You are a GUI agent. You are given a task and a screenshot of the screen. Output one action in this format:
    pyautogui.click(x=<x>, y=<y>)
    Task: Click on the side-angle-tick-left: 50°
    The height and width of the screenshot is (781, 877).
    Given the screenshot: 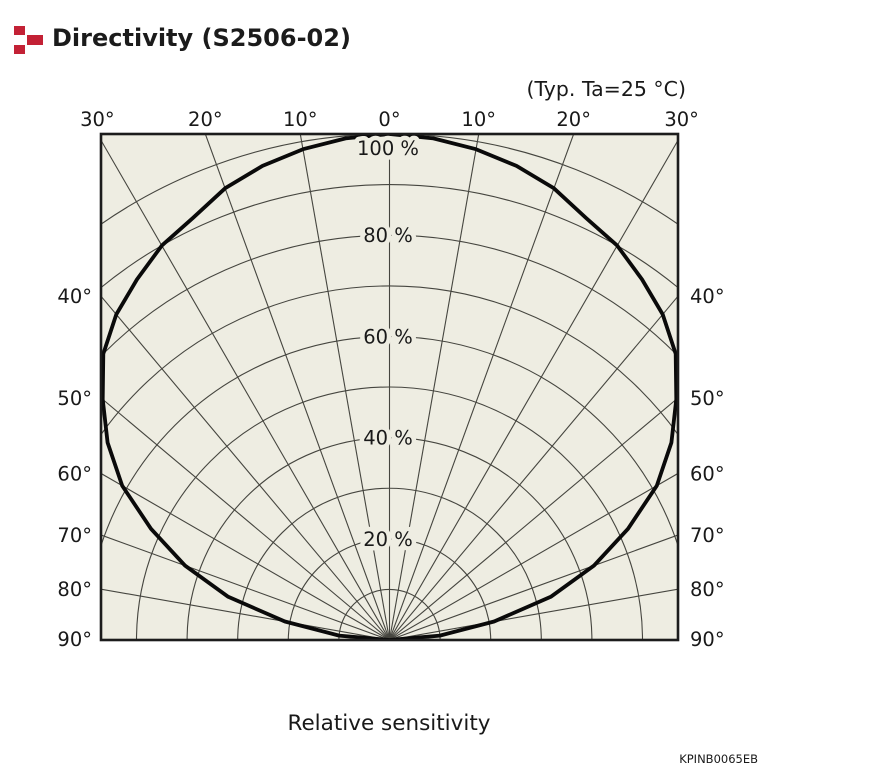 What is the action you would take?
    pyautogui.click(x=74, y=398)
    